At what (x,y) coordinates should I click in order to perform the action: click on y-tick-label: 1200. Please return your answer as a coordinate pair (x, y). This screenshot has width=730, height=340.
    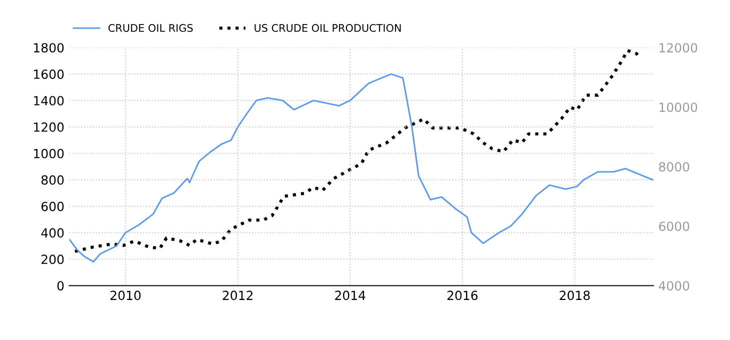
    Looking at the image, I should click on (49, 127).